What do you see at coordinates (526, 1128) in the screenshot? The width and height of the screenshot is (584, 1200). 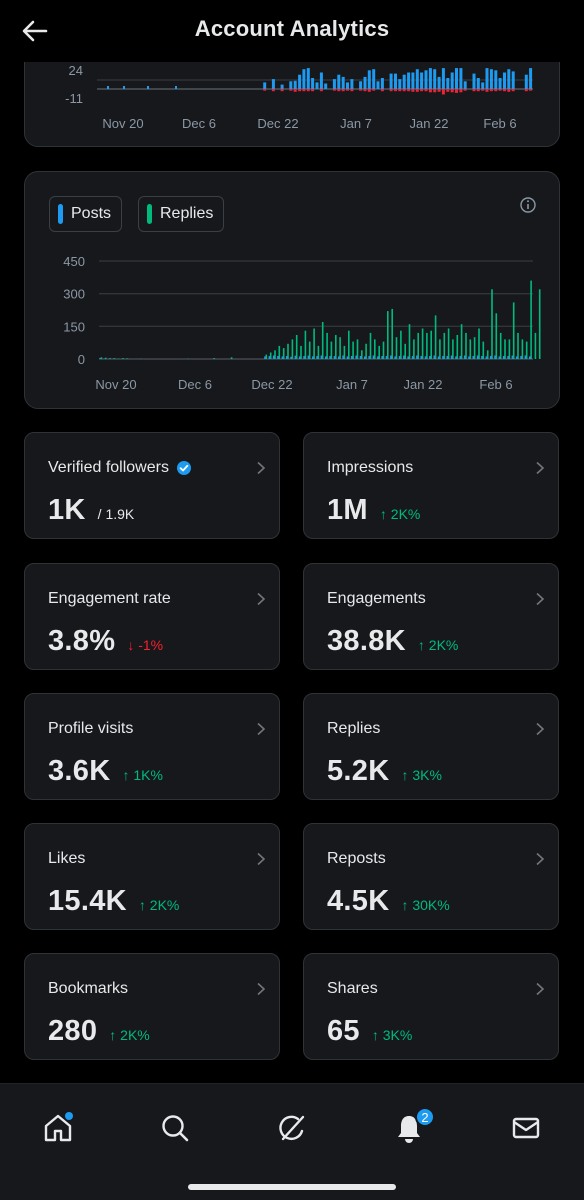 I see `tab-messages` at bounding box center [526, 1128].